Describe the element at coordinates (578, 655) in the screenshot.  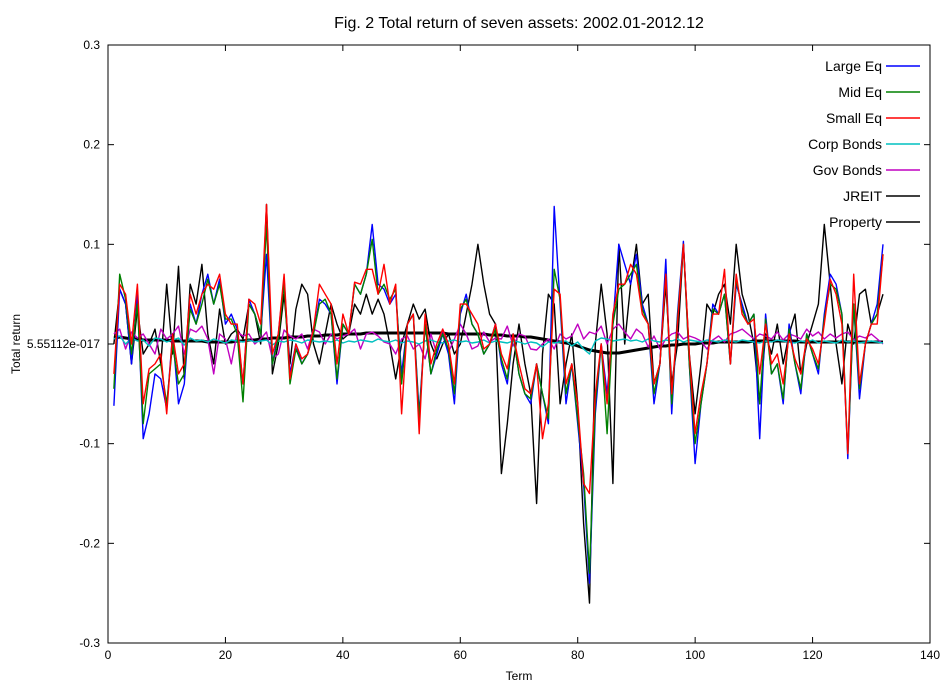
I see `x-tick-label: 80` at that location.